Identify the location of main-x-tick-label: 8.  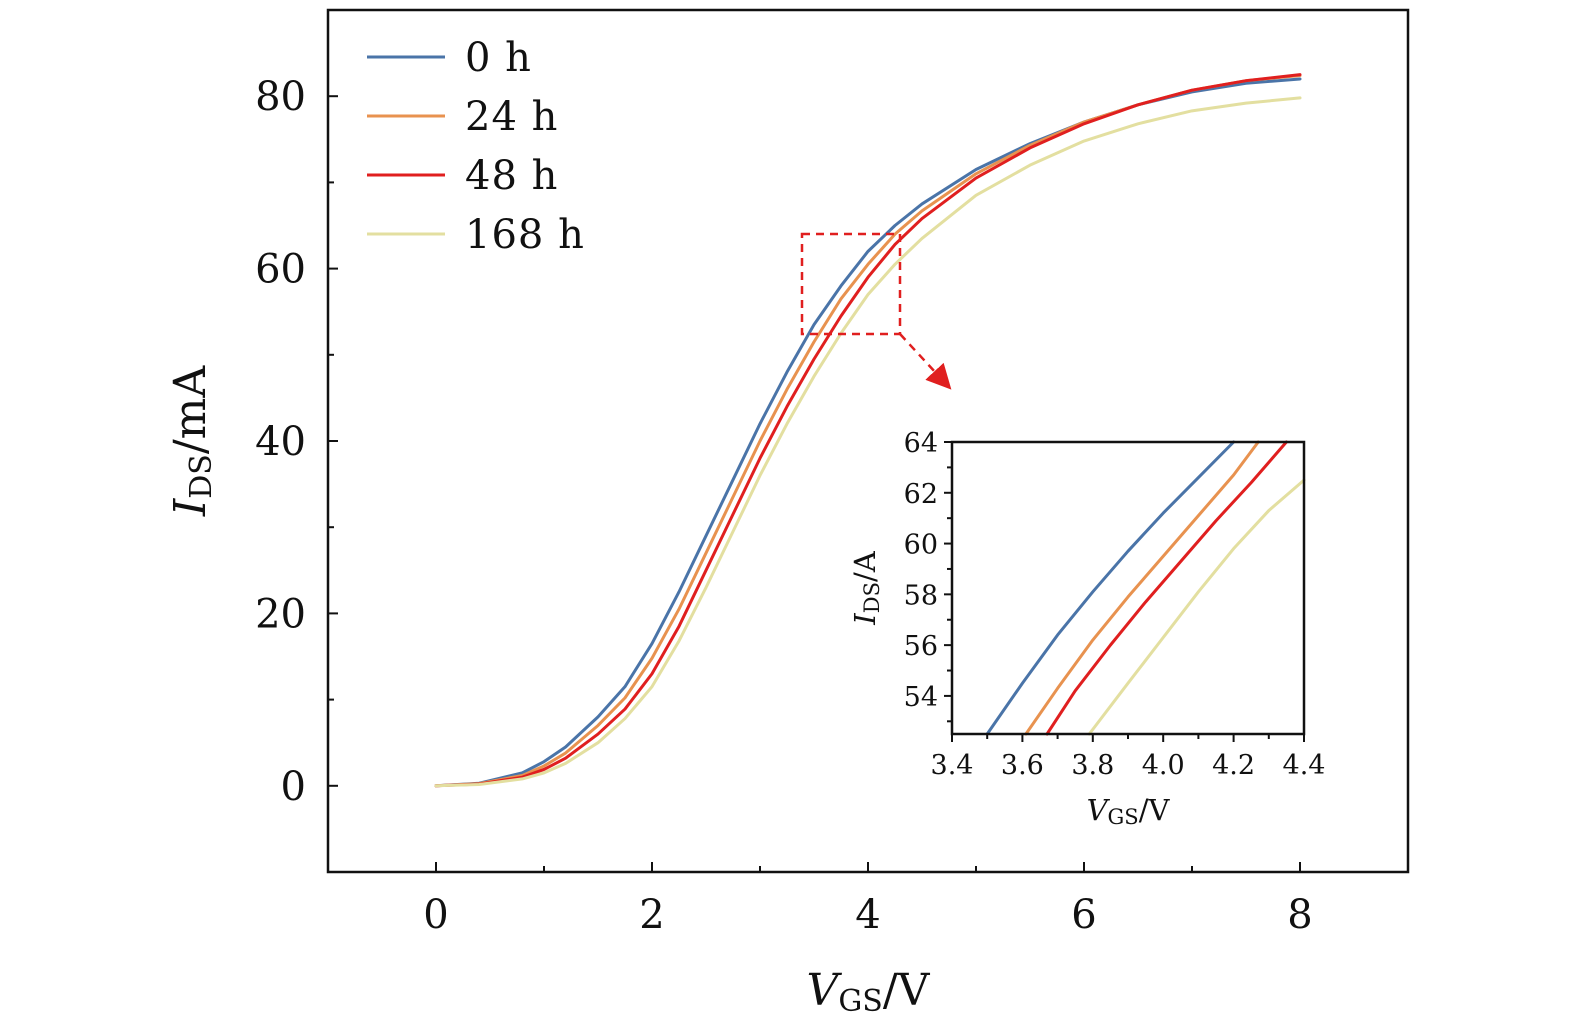
(1299, 915).